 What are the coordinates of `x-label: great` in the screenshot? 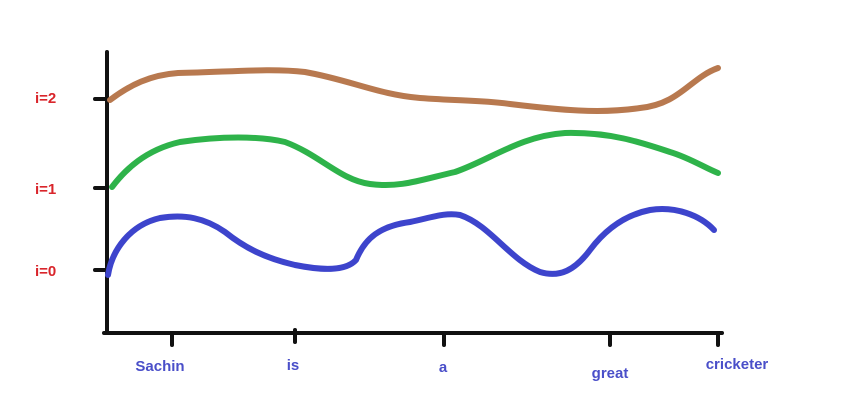 It's located at (610, 373).